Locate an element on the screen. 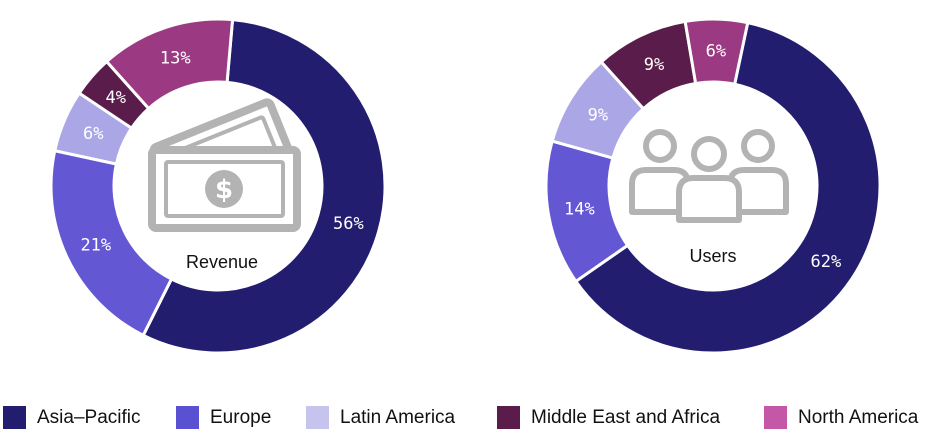  data-label-europe: 14% is located at coordinates (579, 210).